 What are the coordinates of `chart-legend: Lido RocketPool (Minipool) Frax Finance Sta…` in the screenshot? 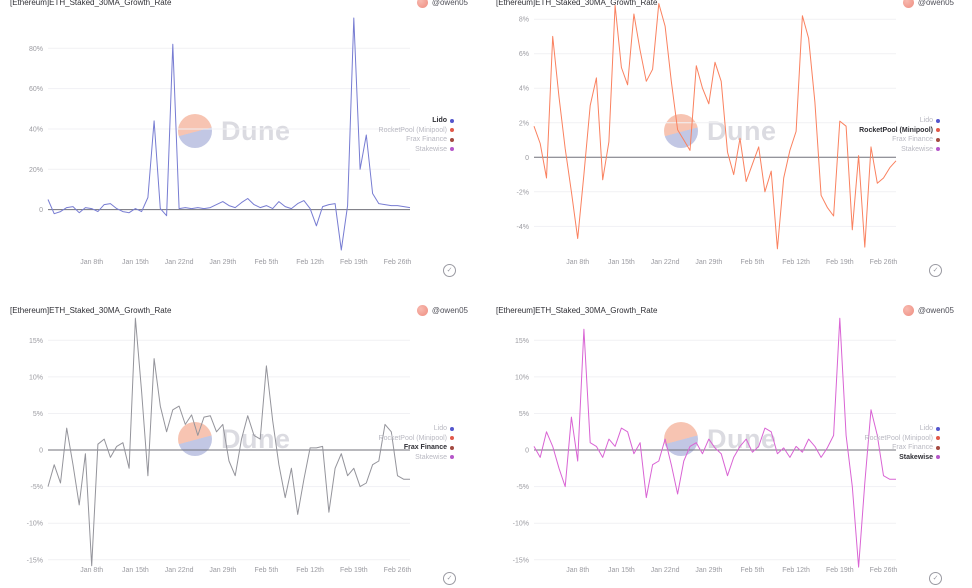 It's located at (416, 135).